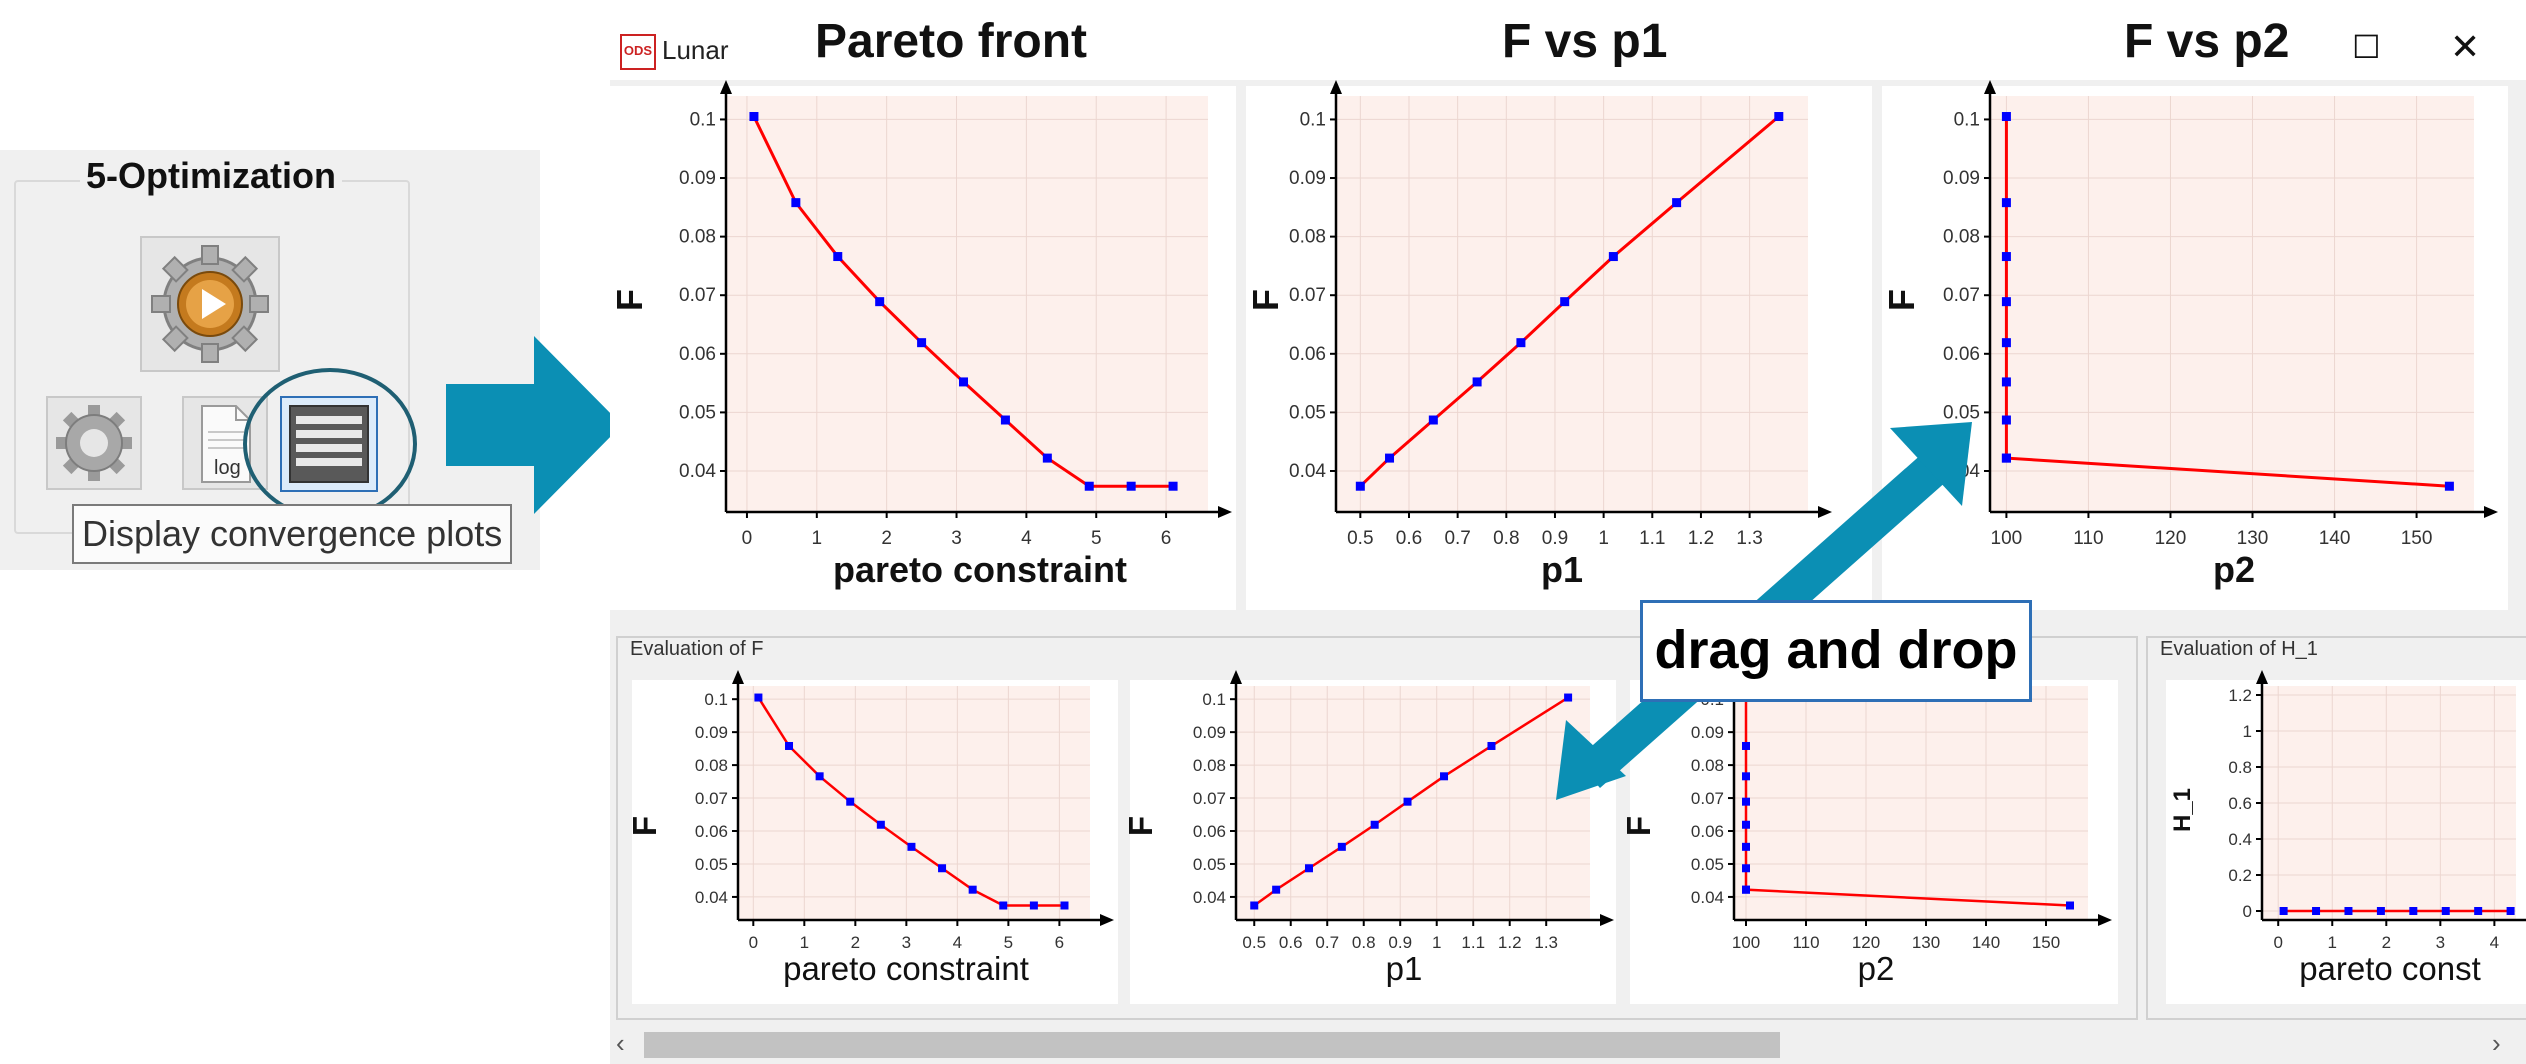 The height and width of the screenshot is (1064, 2526). I want to click on chart-7-xtick-label: 0, so click(2277, 942).